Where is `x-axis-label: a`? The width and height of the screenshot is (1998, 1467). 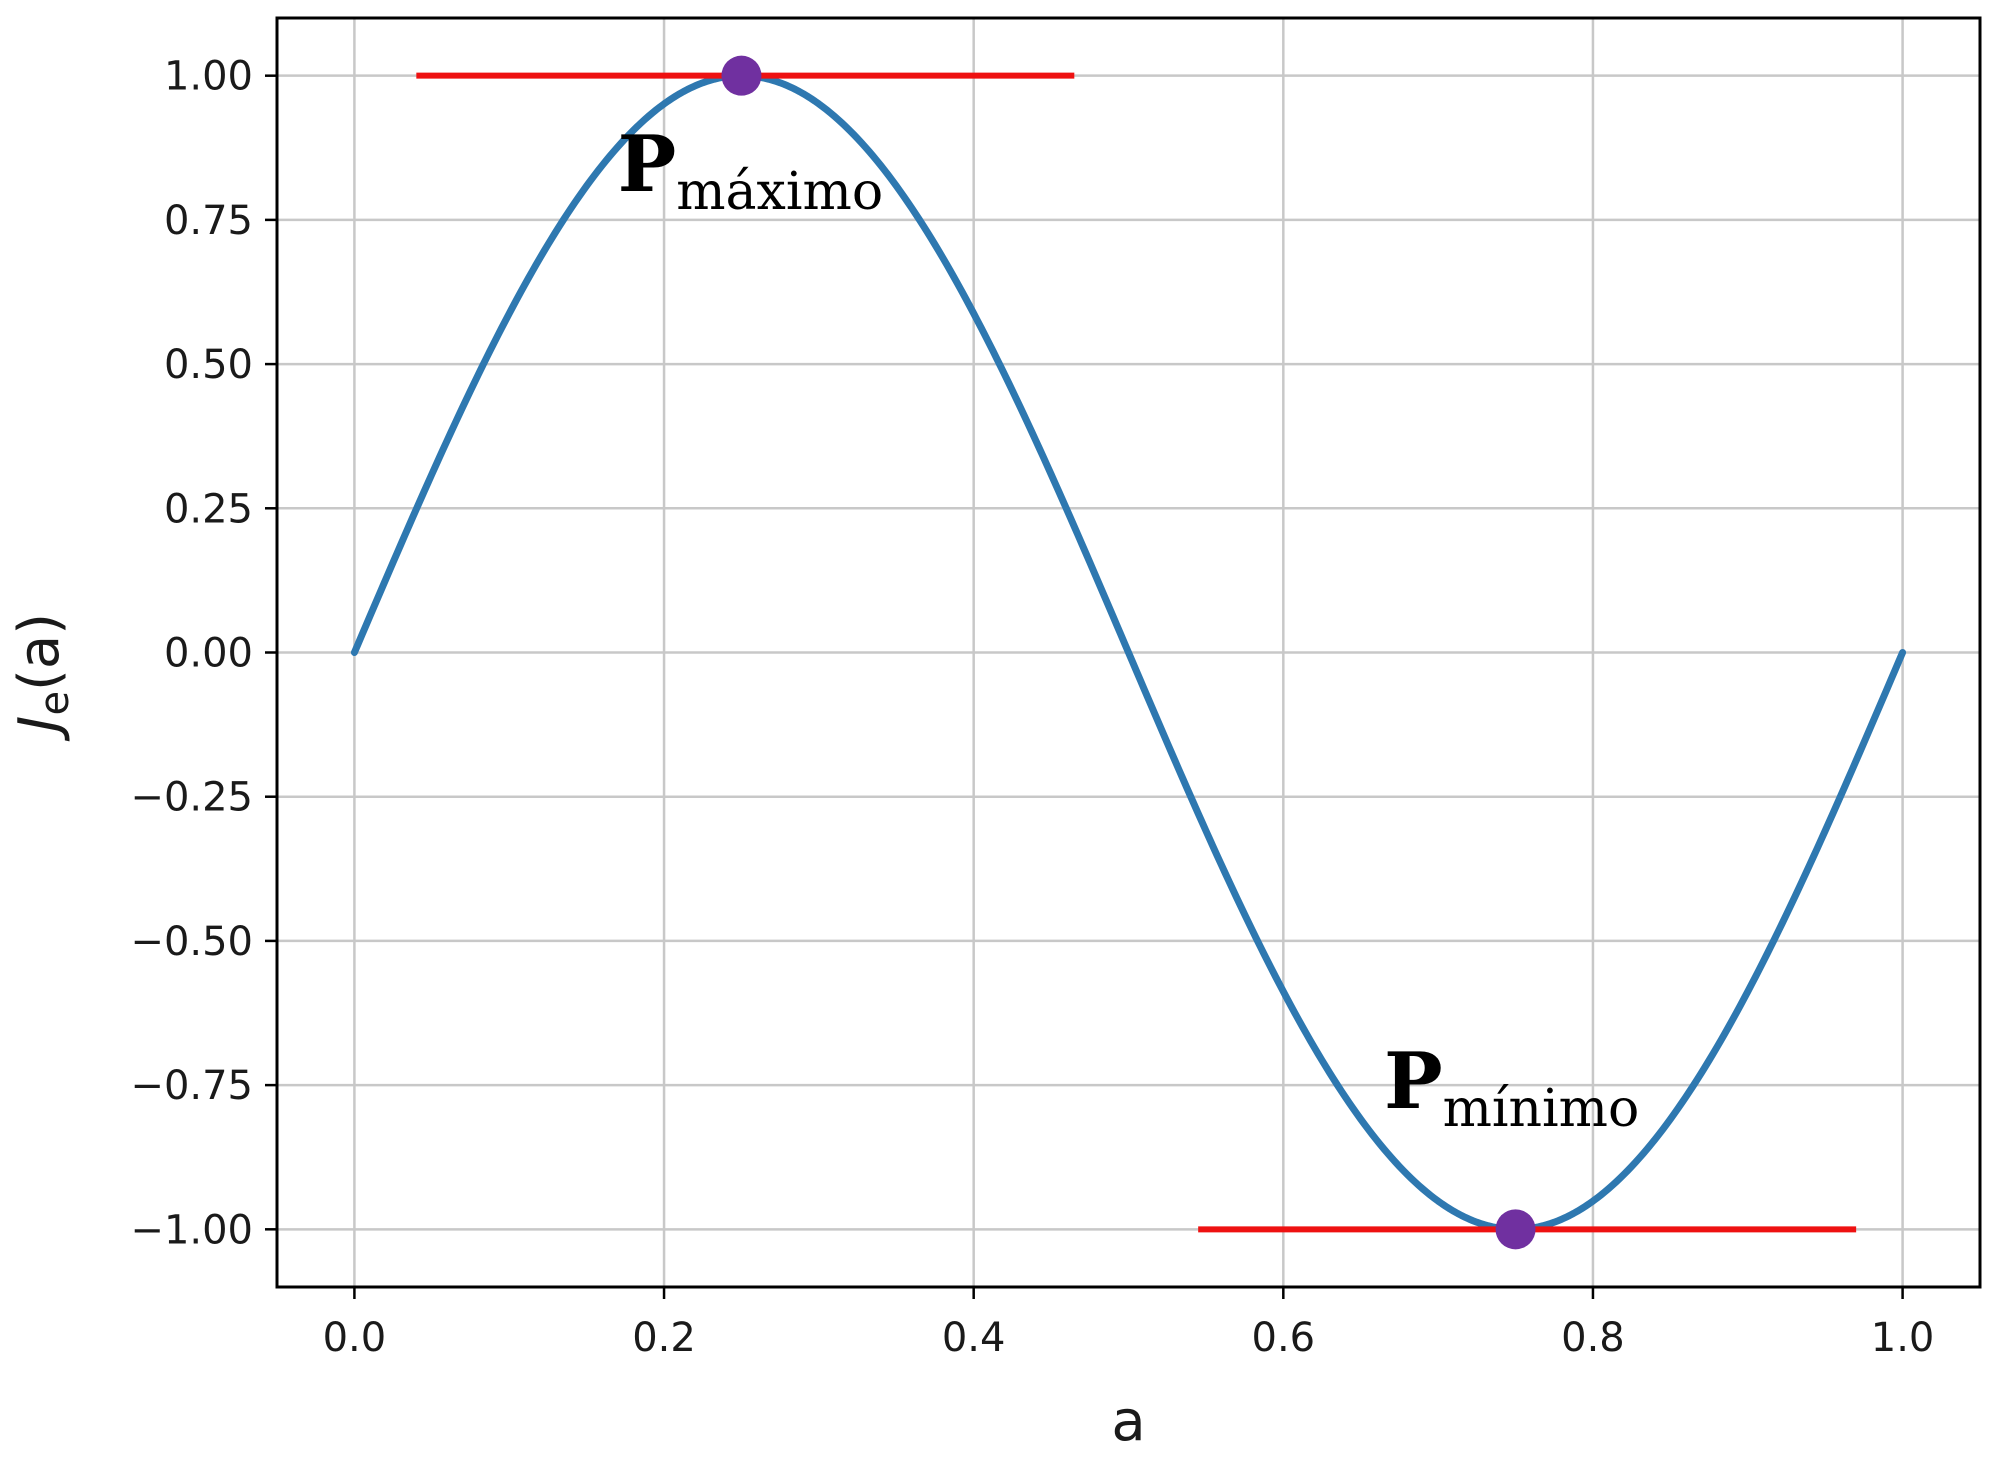
x-axis-label: a is located at coordinates (1128, 1421).